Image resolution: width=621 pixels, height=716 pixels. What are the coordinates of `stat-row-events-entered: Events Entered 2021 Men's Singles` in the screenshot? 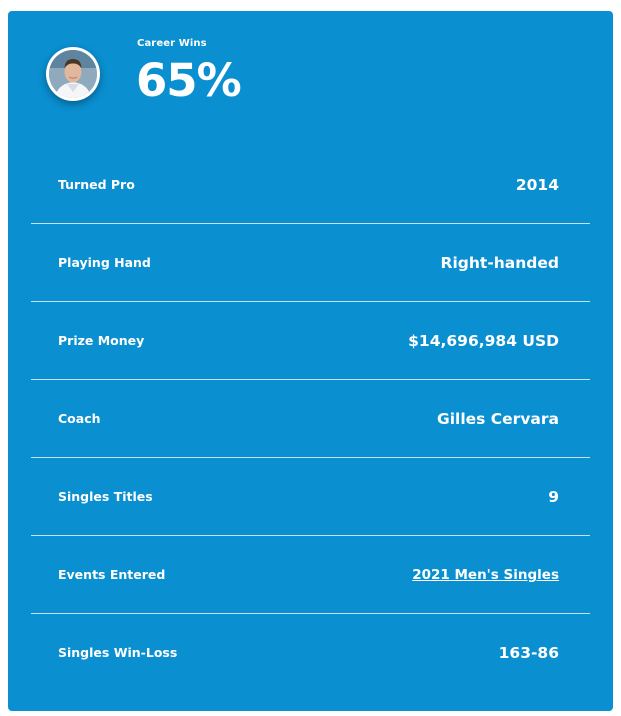 It's located at (310, 575).